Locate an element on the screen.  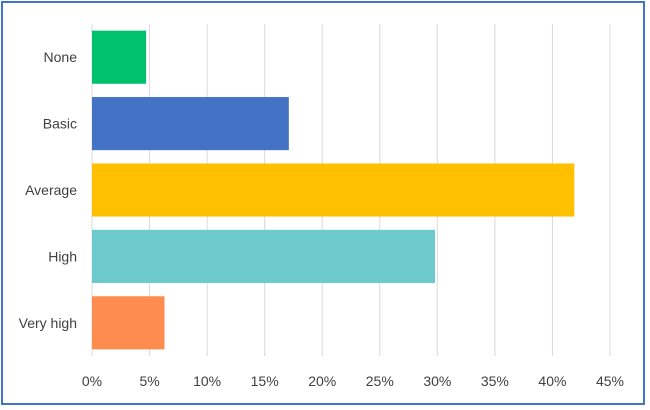
category-label: High is located at coordinates (62, 256).